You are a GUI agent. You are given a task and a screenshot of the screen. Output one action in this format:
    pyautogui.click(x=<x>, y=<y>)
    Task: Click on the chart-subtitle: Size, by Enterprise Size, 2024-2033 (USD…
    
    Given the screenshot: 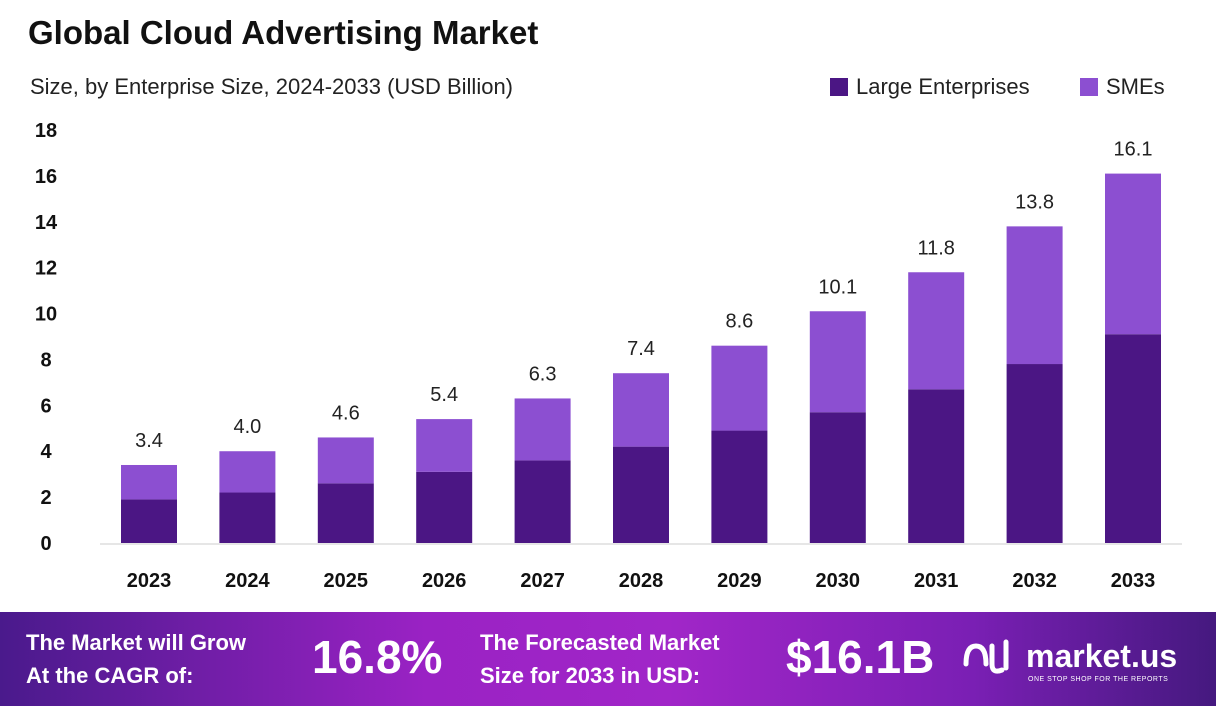 What is the action you would take?
    pyautogui.click(x=272, y=86)
    